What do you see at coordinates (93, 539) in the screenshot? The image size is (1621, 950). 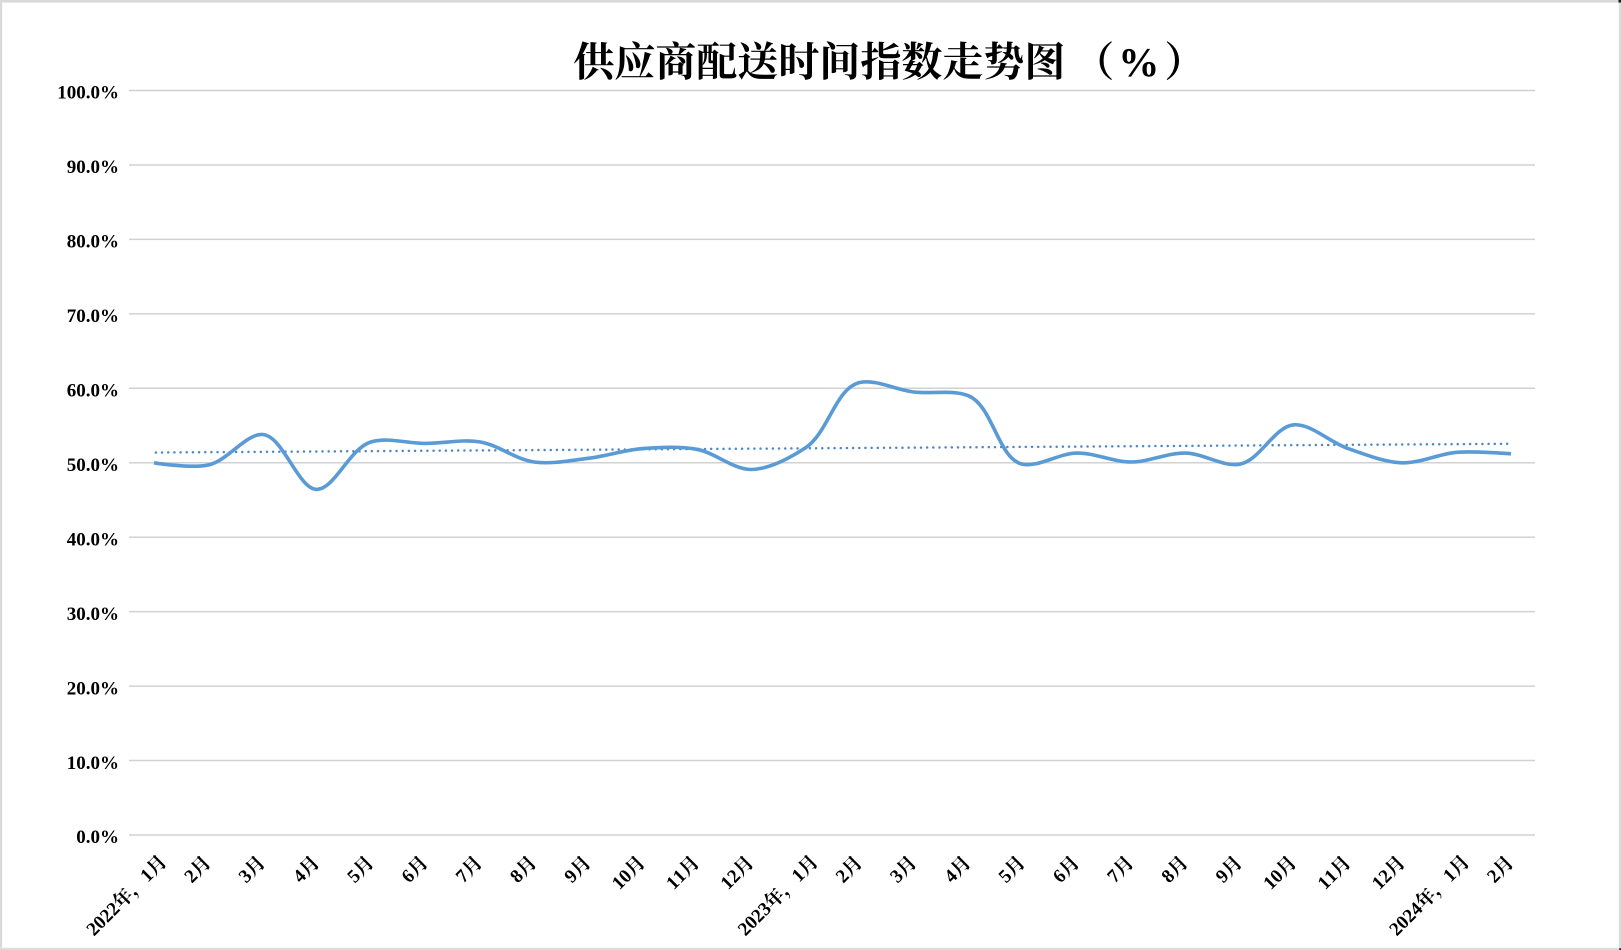 I see `svg-text: 40.0%` at bounding box center [93, 539].